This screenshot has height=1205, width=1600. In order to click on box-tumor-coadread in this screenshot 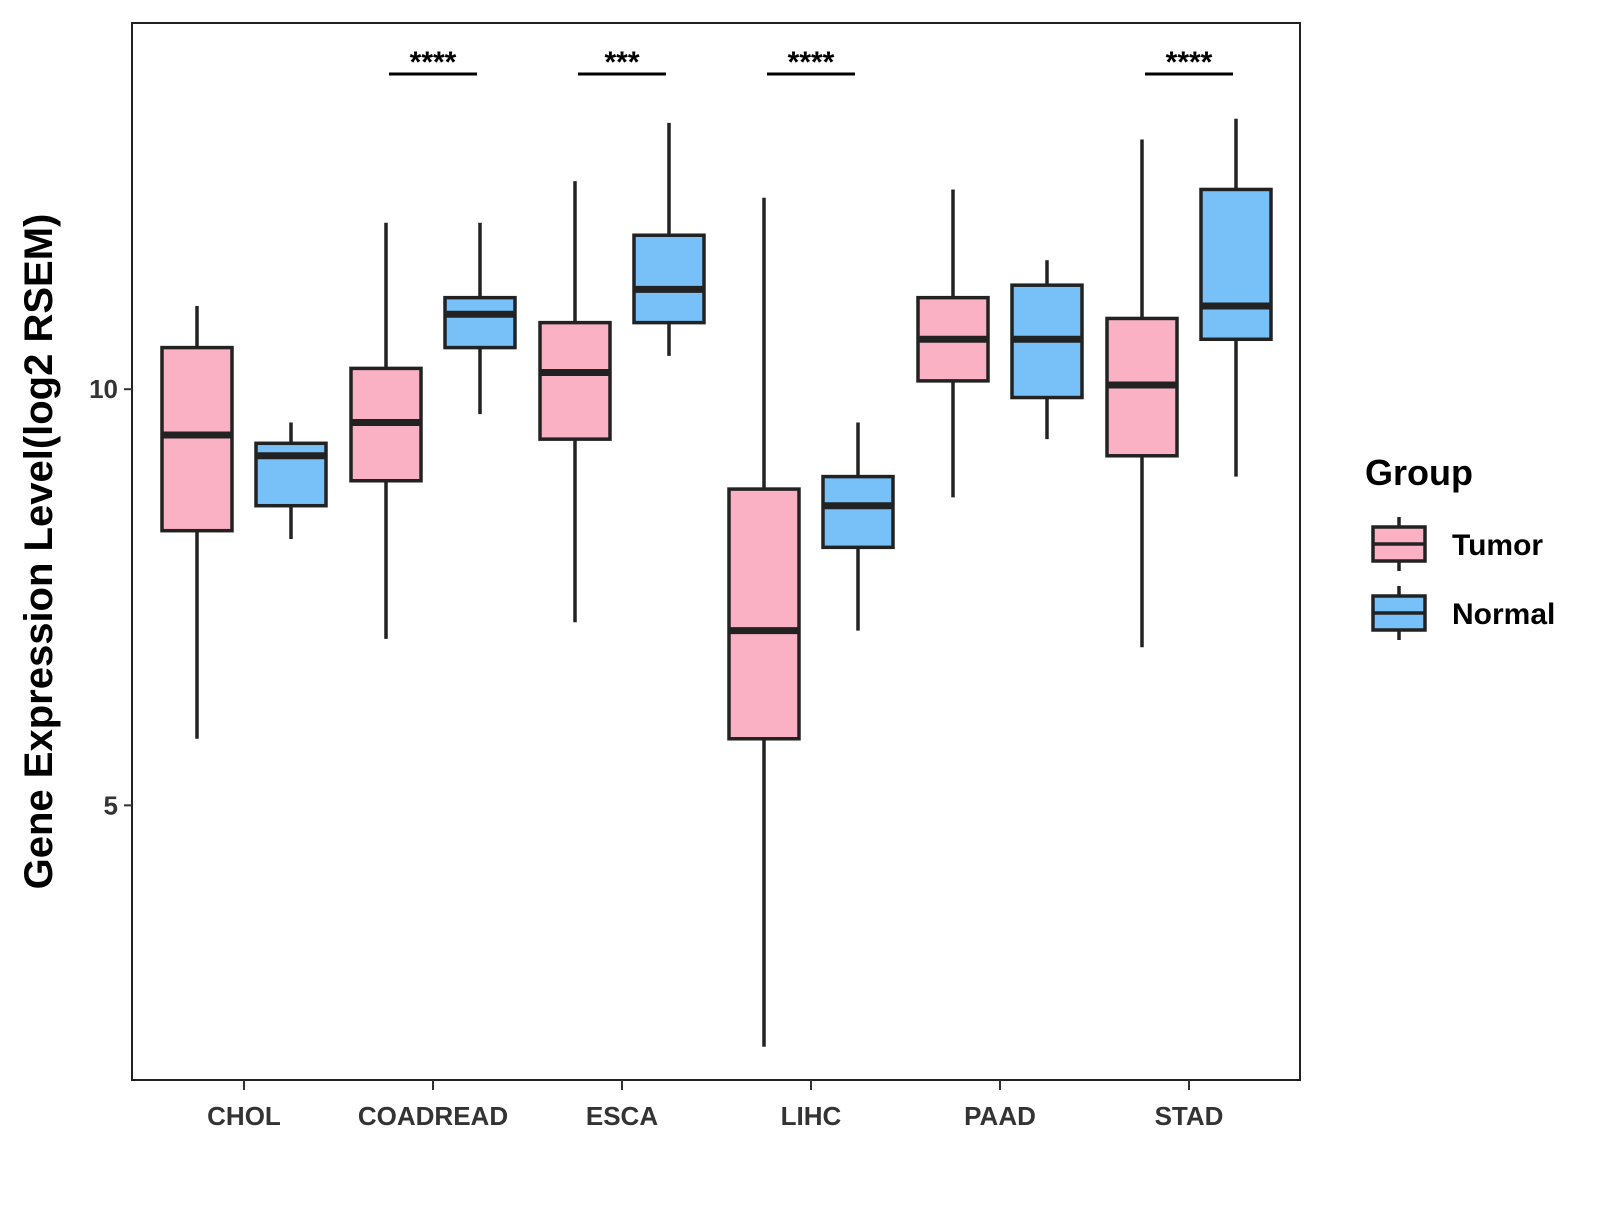, I will do `click(386, 430)`.